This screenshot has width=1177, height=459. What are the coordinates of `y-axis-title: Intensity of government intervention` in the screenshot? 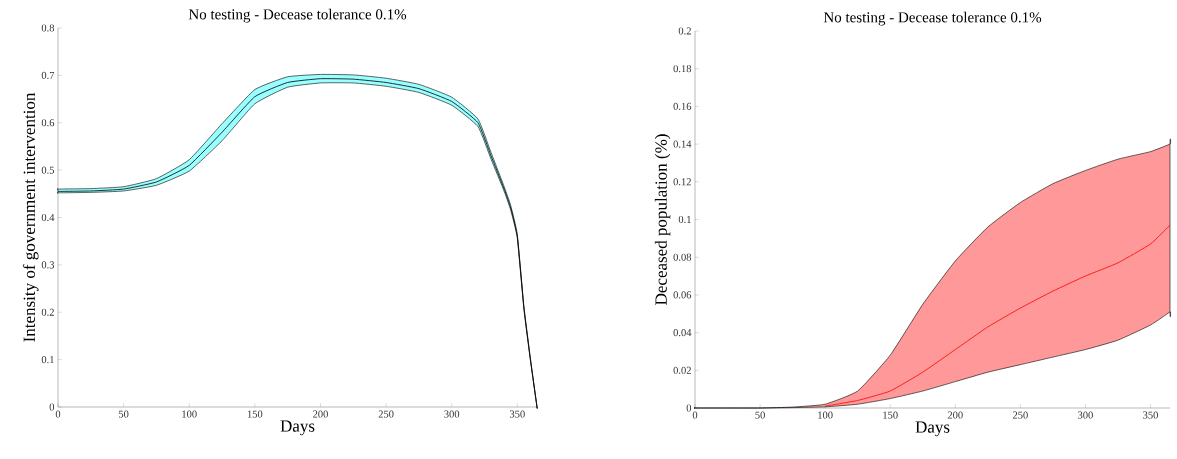 It's located at (30, 217).